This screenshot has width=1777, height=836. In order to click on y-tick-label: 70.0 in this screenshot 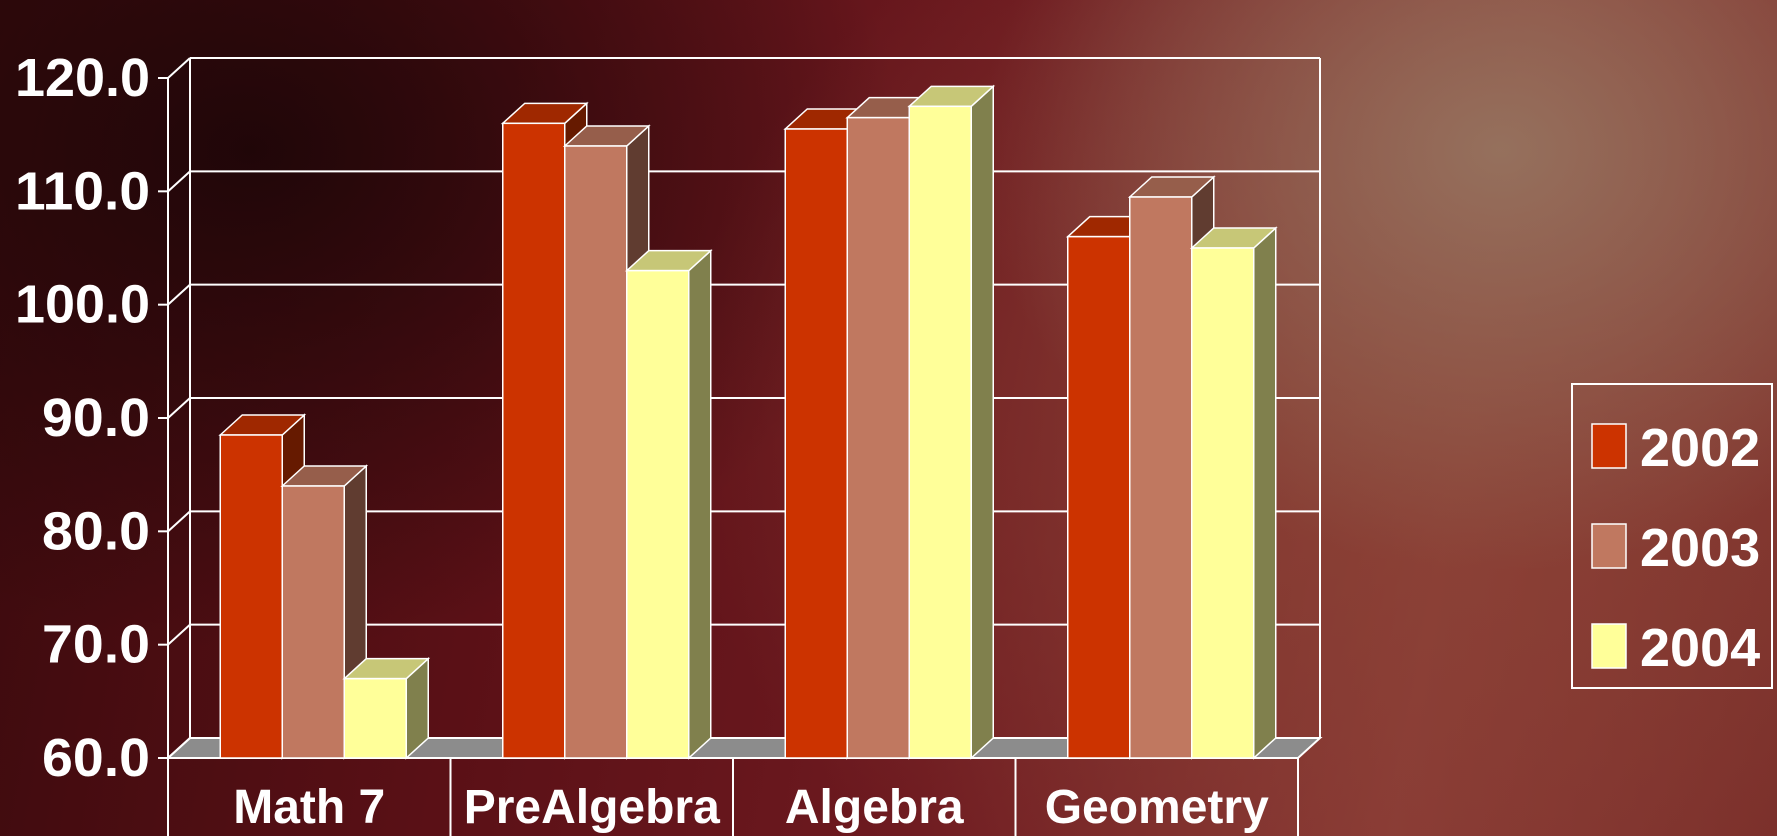, I will do `click(96, 645)`.